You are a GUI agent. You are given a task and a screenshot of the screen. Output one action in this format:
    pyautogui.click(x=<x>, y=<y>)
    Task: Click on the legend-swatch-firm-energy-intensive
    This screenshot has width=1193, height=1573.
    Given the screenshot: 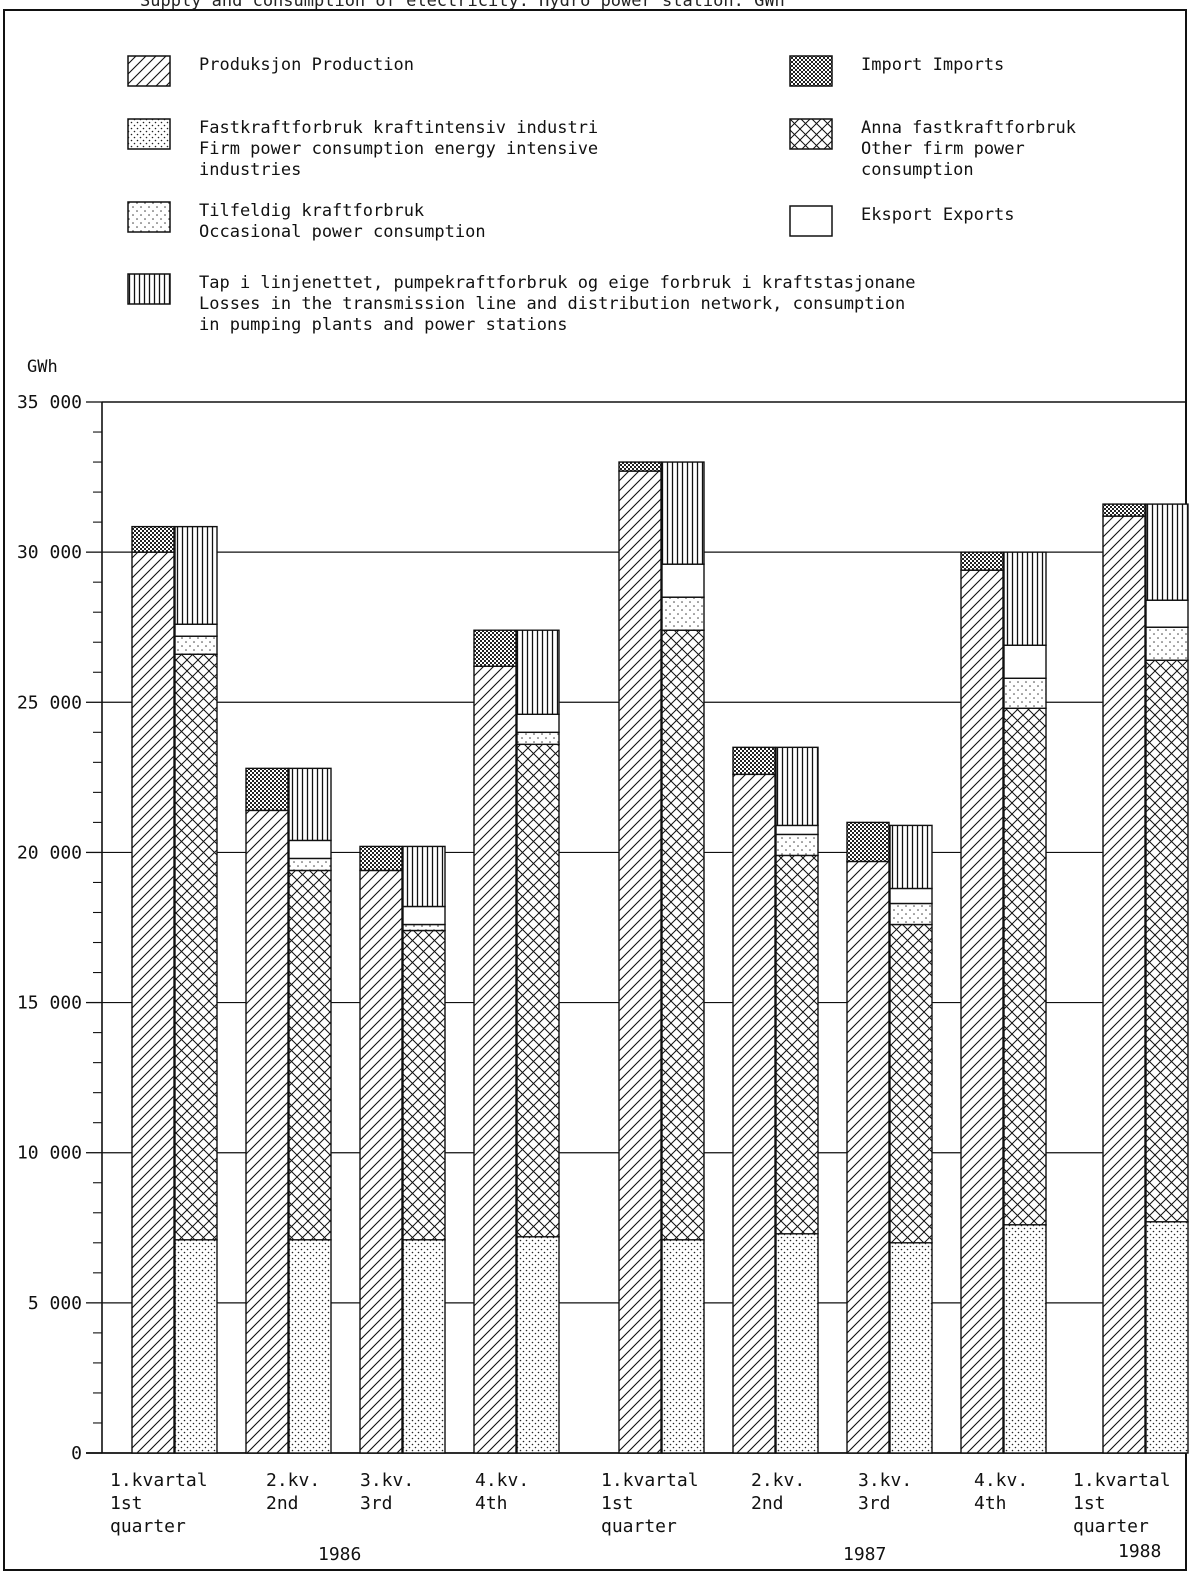 What is the action you would take?
    pyautogui.click(x=149, y=134)
    